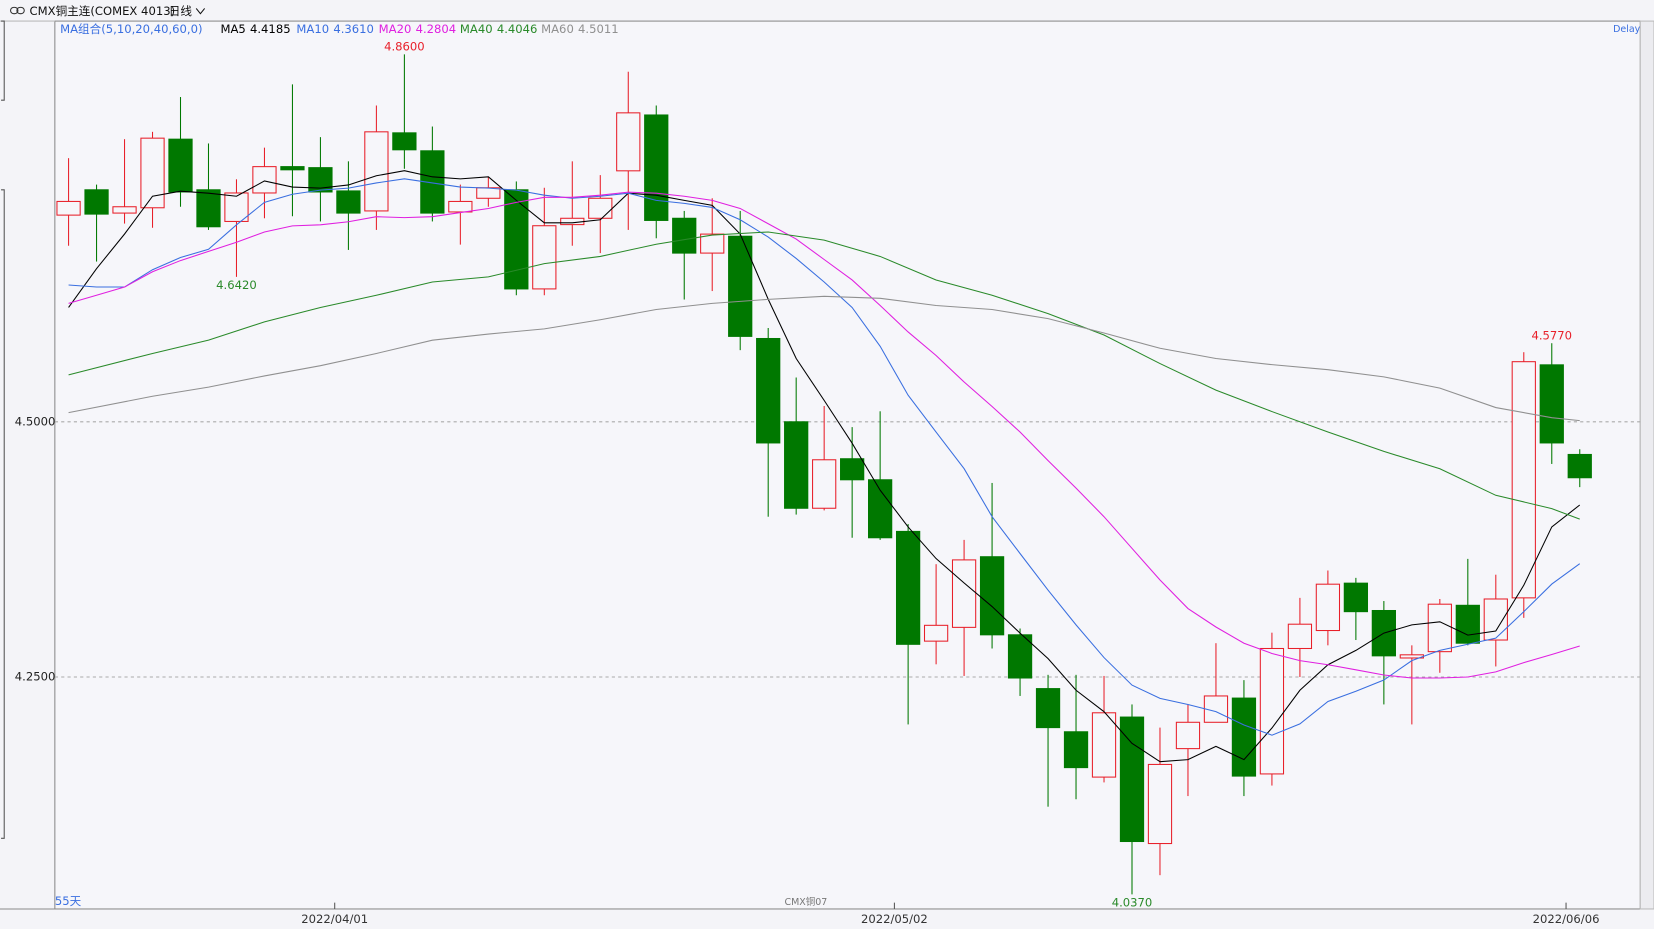 The width and height of the screenshot is (1654, 929). What do you see at coordinates (181, 11) in the screenshot?
I see `period-selector: 日线` at bounding box center [181, 11].